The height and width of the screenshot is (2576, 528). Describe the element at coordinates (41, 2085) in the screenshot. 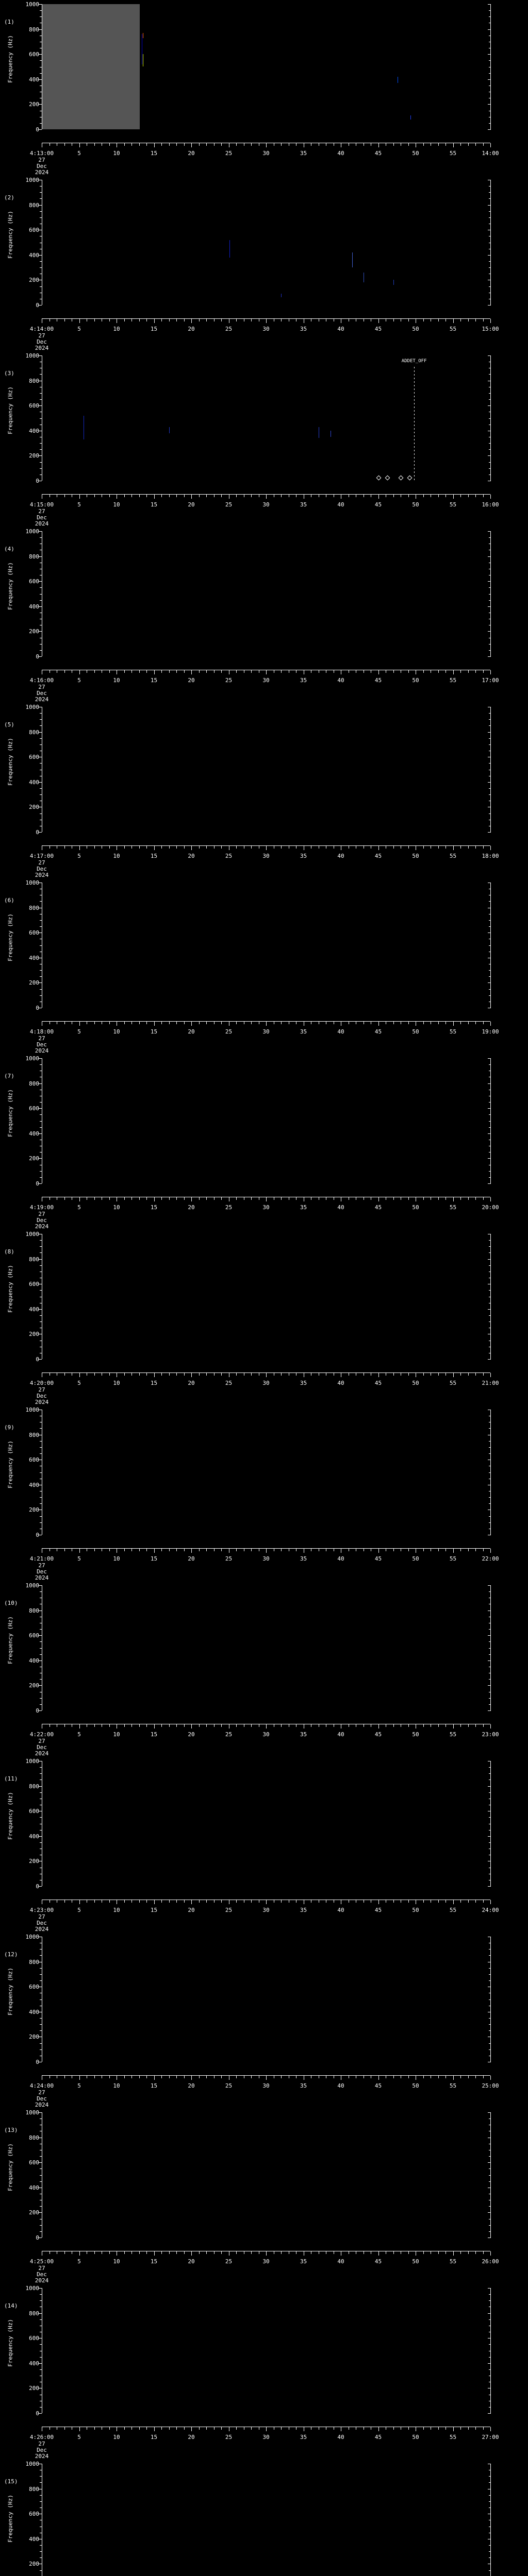

I see `x-tick-label: 4:24:00` at that location.